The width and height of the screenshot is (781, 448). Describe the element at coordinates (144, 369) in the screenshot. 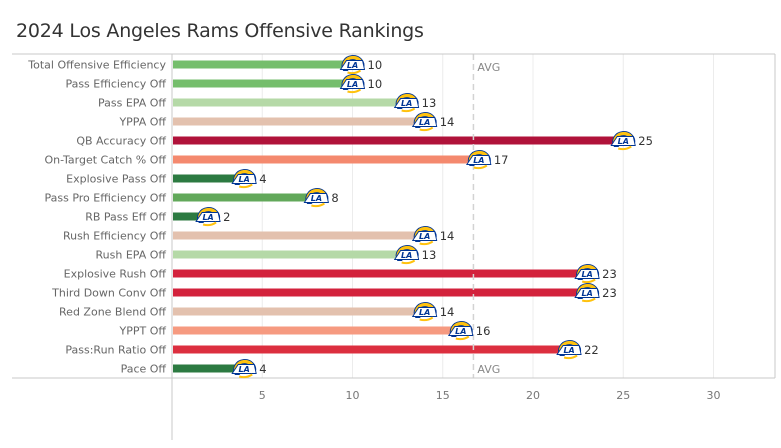

I see `category-label: Pace Off` at that location.